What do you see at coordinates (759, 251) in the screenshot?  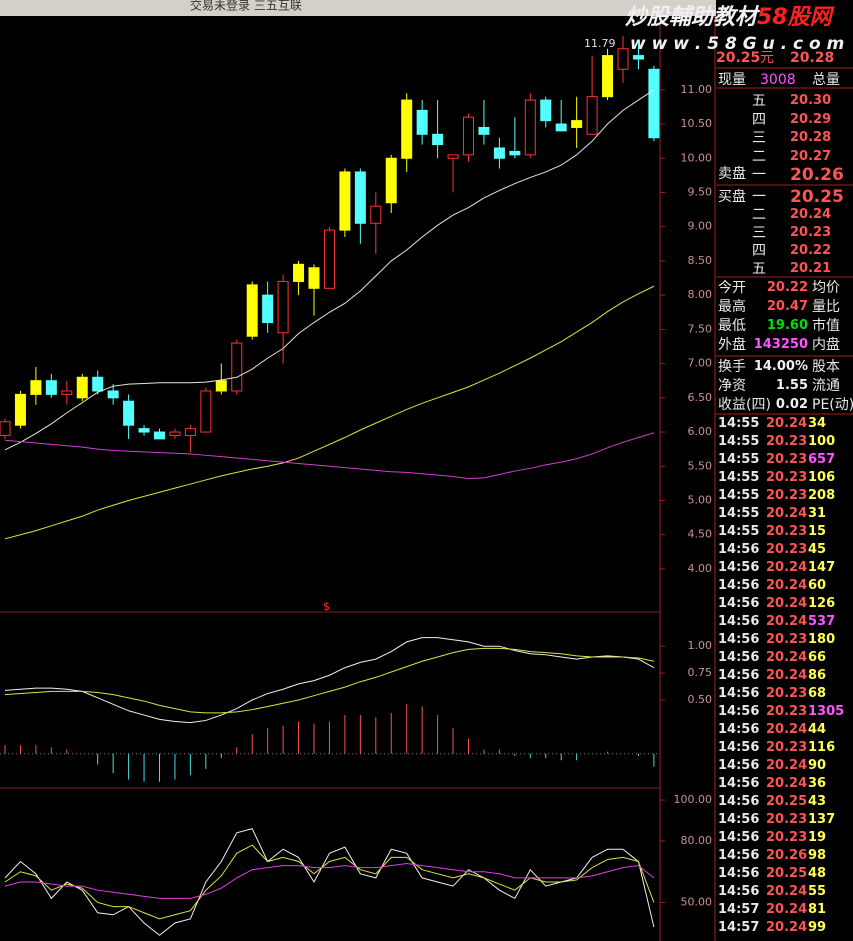 I see `bid-level: 四` at bounding box center [759, 251].